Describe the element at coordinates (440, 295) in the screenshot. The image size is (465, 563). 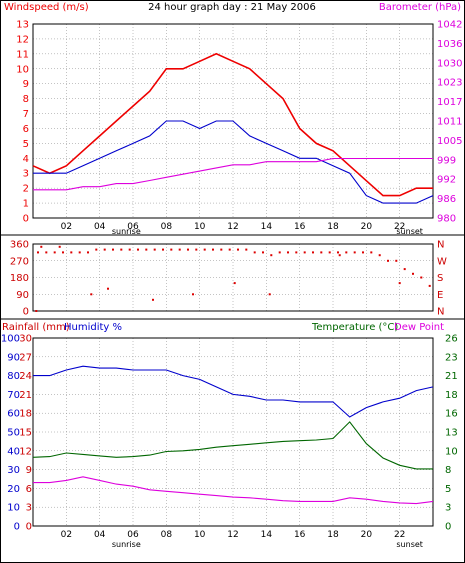
I see `direction-compass-tick-label: E` at that location.